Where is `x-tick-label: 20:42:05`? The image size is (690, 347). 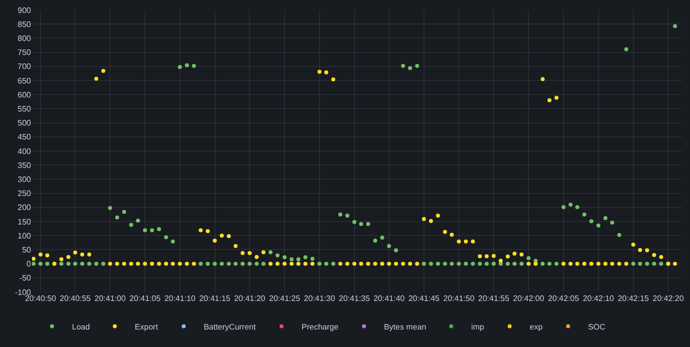 x-tick-label: 20:42:05 is located at coordinates (564, 298).